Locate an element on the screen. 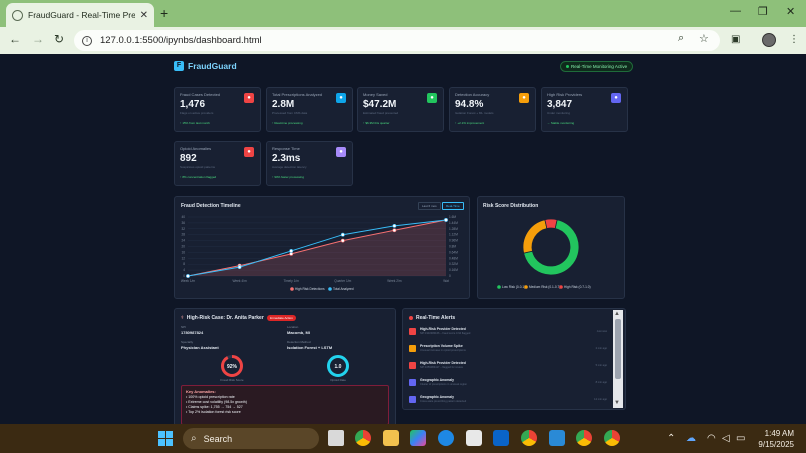 The width and height of the screenshot is (806, 453). alerts-panel is located at coordinates (514, 359).